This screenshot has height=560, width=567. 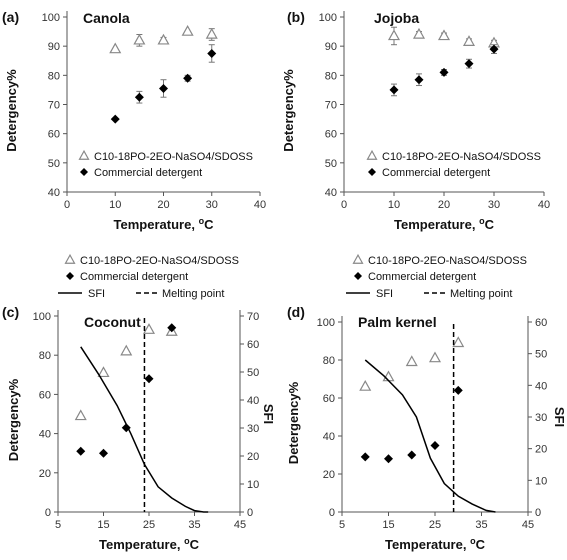 What do you see at coordinates (58, 525) in the screenshot?
I see `x-tick-label: 5` at bounding box center [58, 525].